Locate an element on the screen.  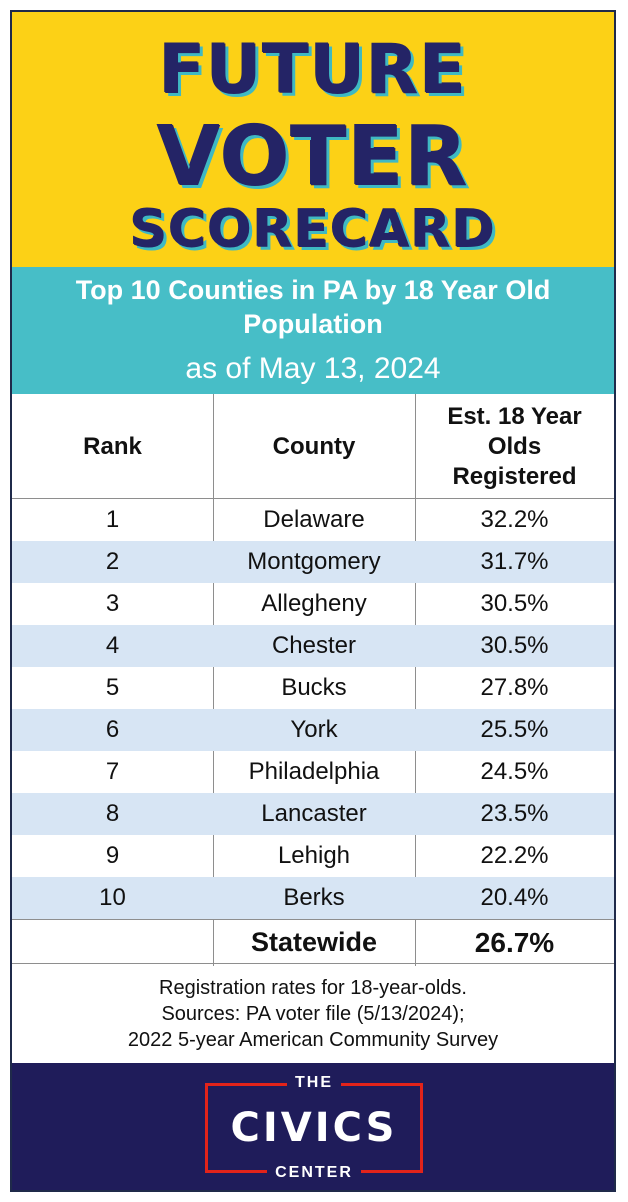
registered-cell: 24.5% is located at coordinates (514, 771).